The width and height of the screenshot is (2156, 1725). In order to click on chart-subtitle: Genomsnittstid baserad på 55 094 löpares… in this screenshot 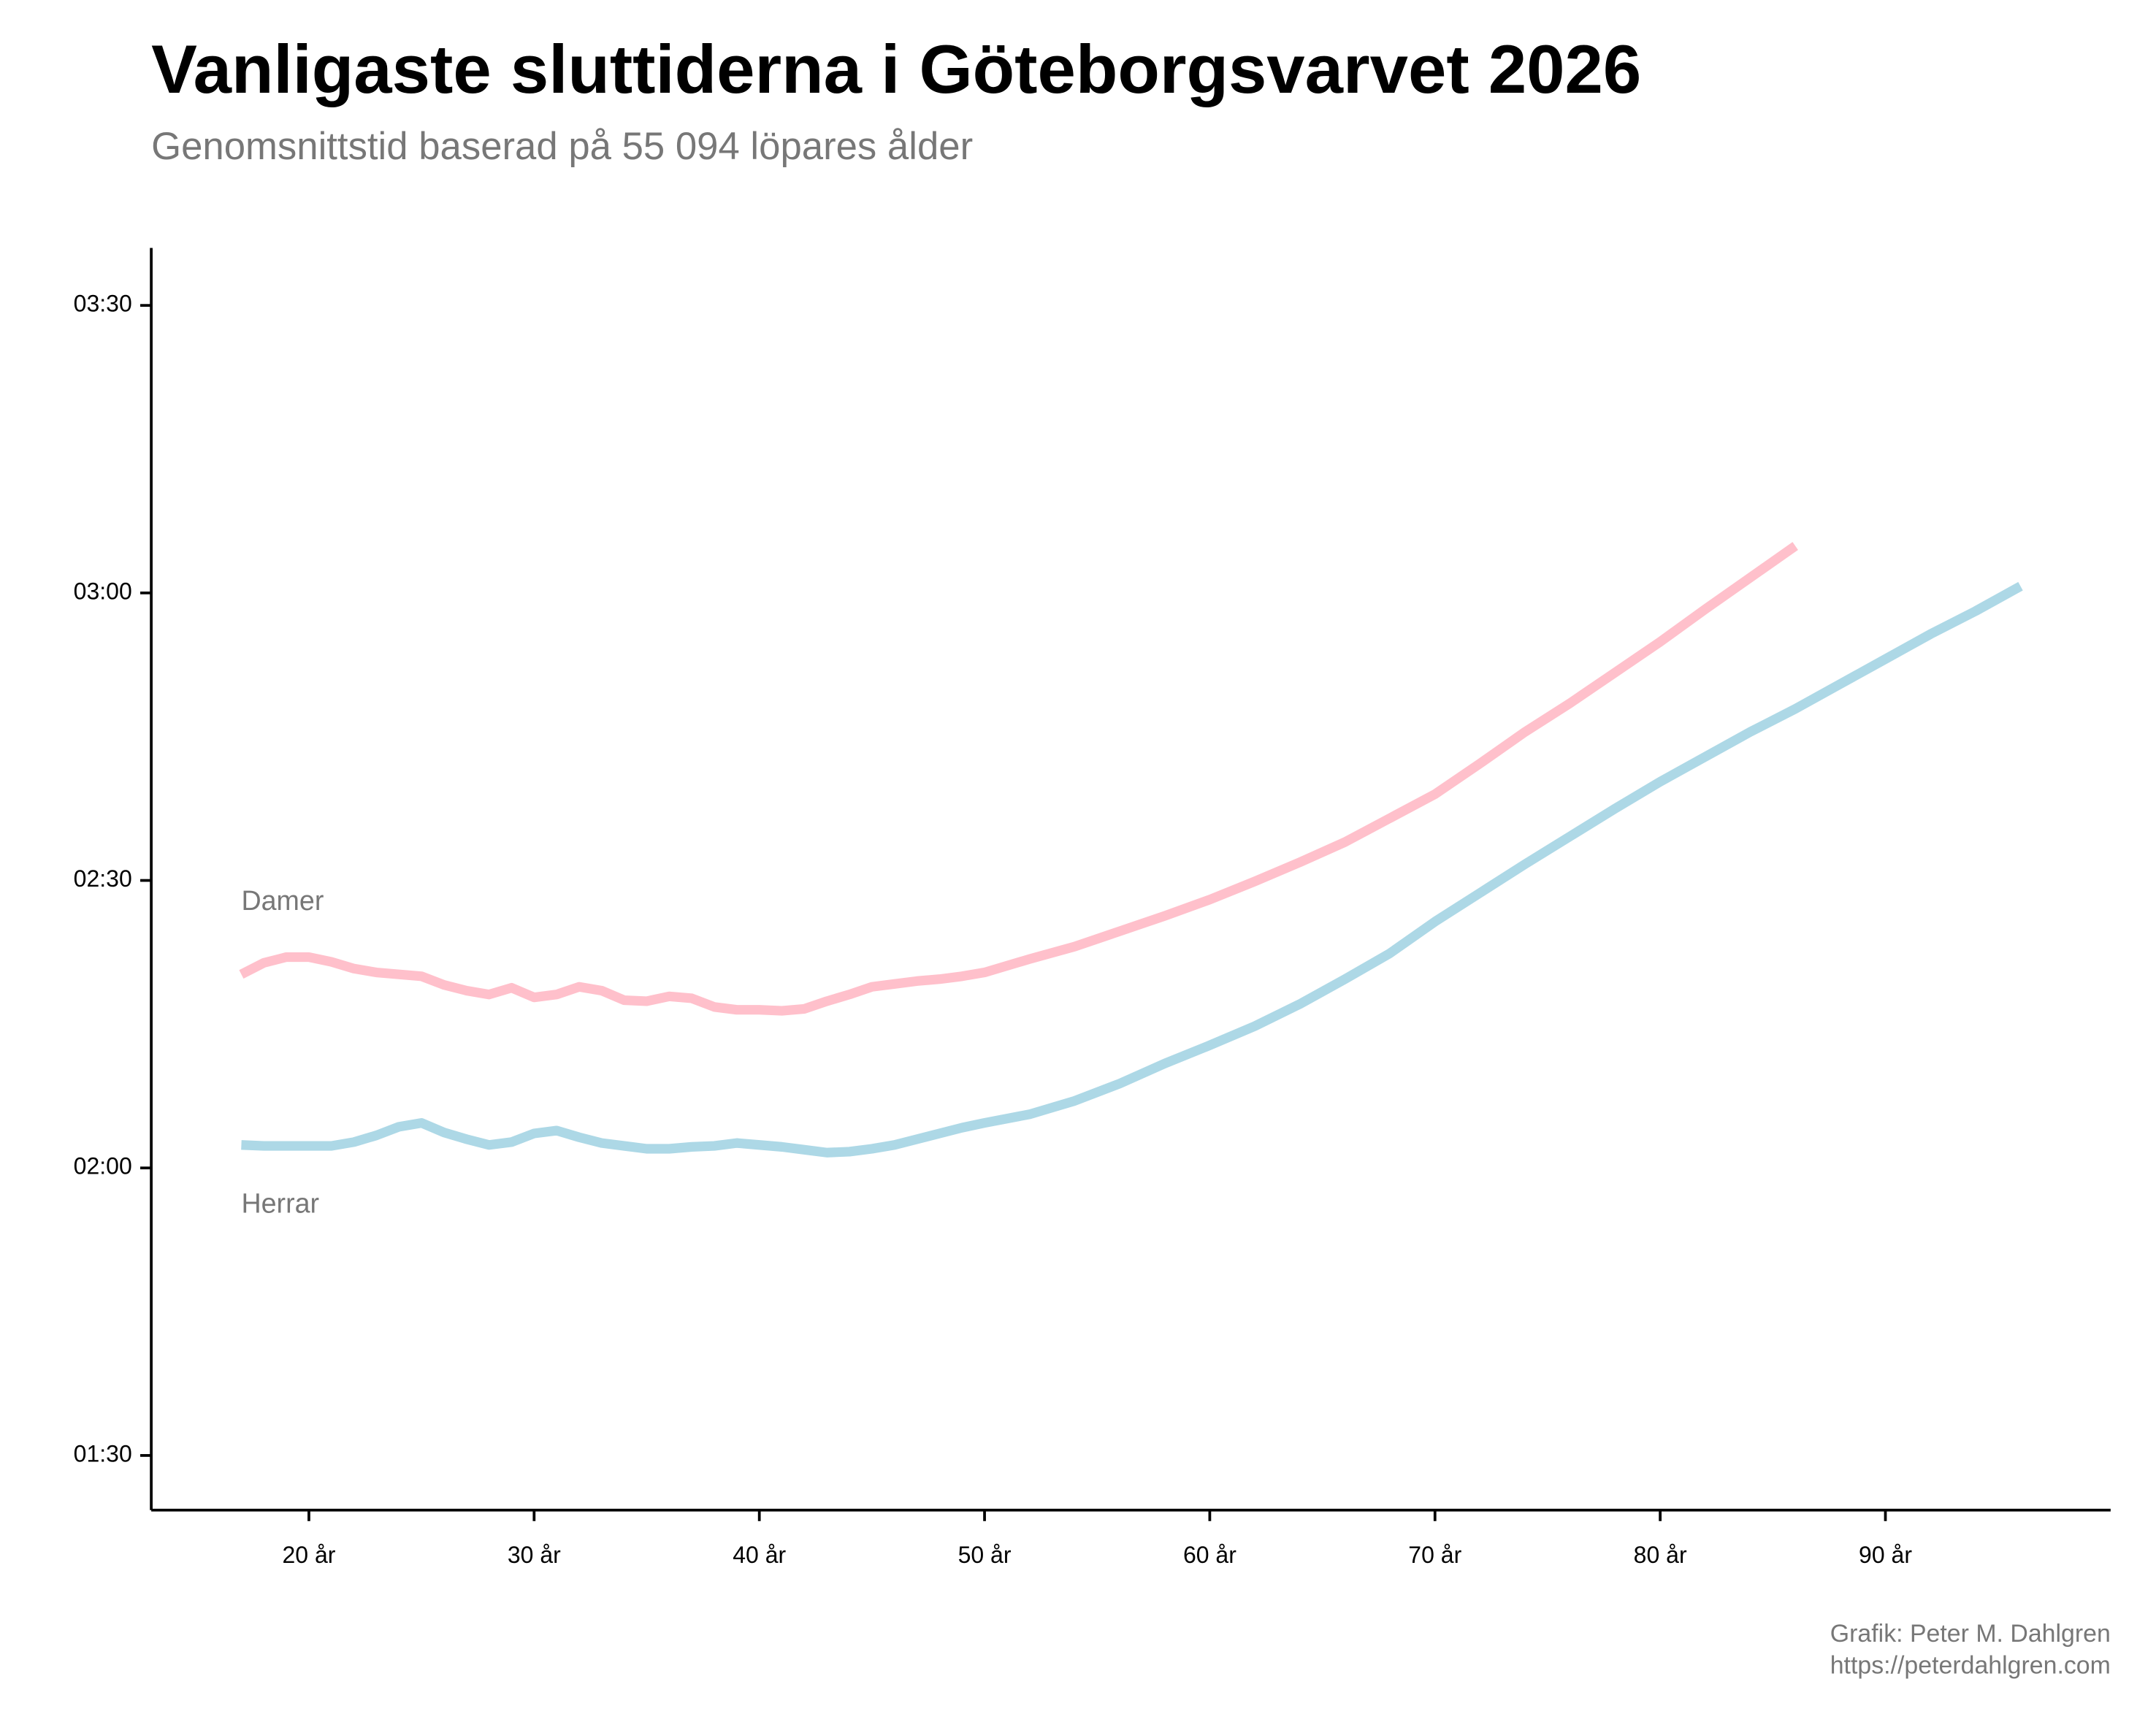, I will do `click(562, 146)`.